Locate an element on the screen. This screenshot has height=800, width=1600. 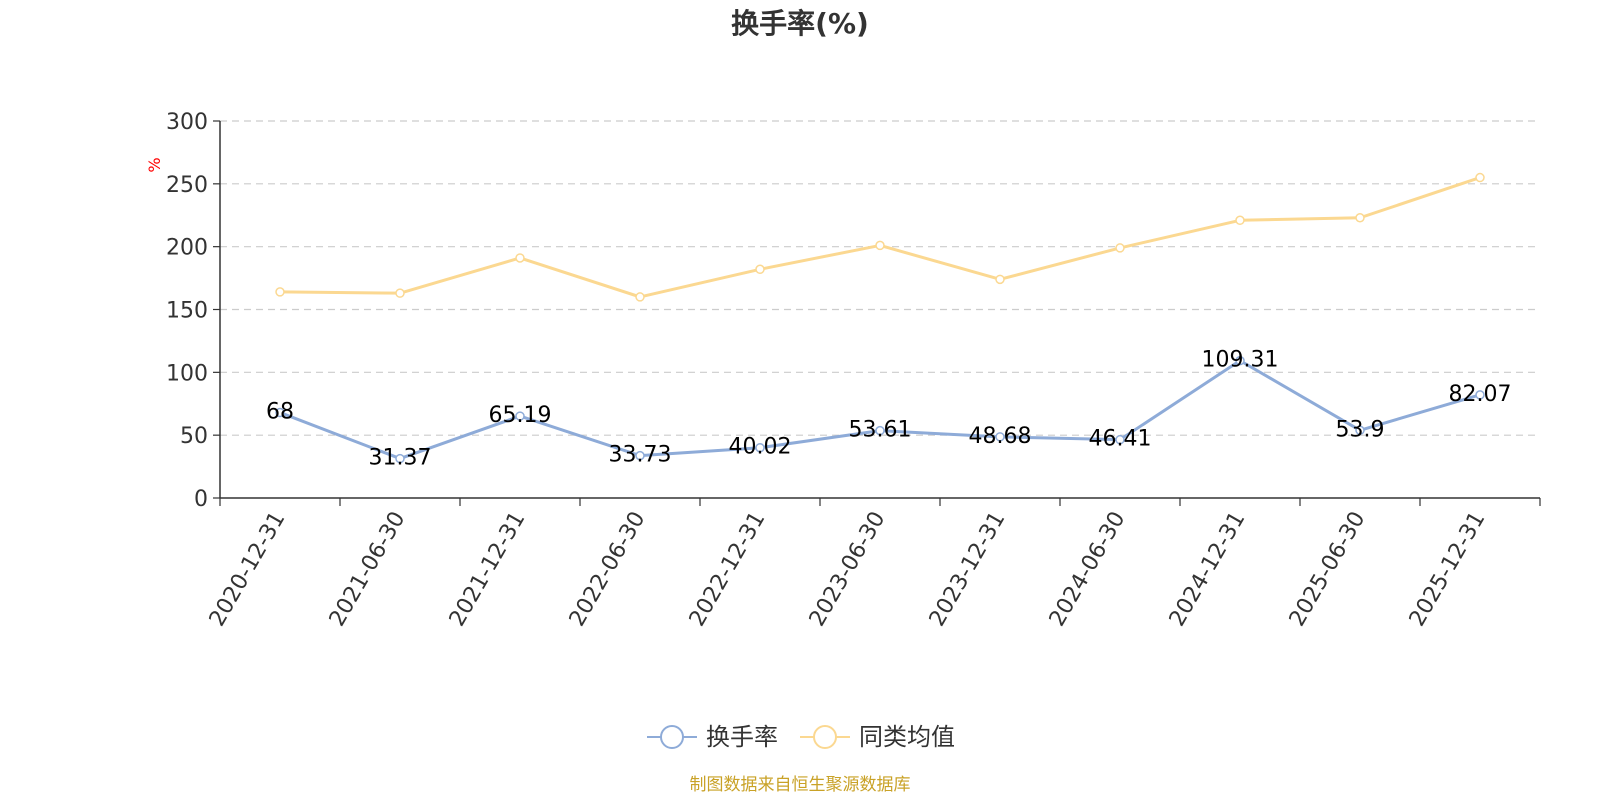
legend-item-0: 换手率 is located at coordinates (712, 737).